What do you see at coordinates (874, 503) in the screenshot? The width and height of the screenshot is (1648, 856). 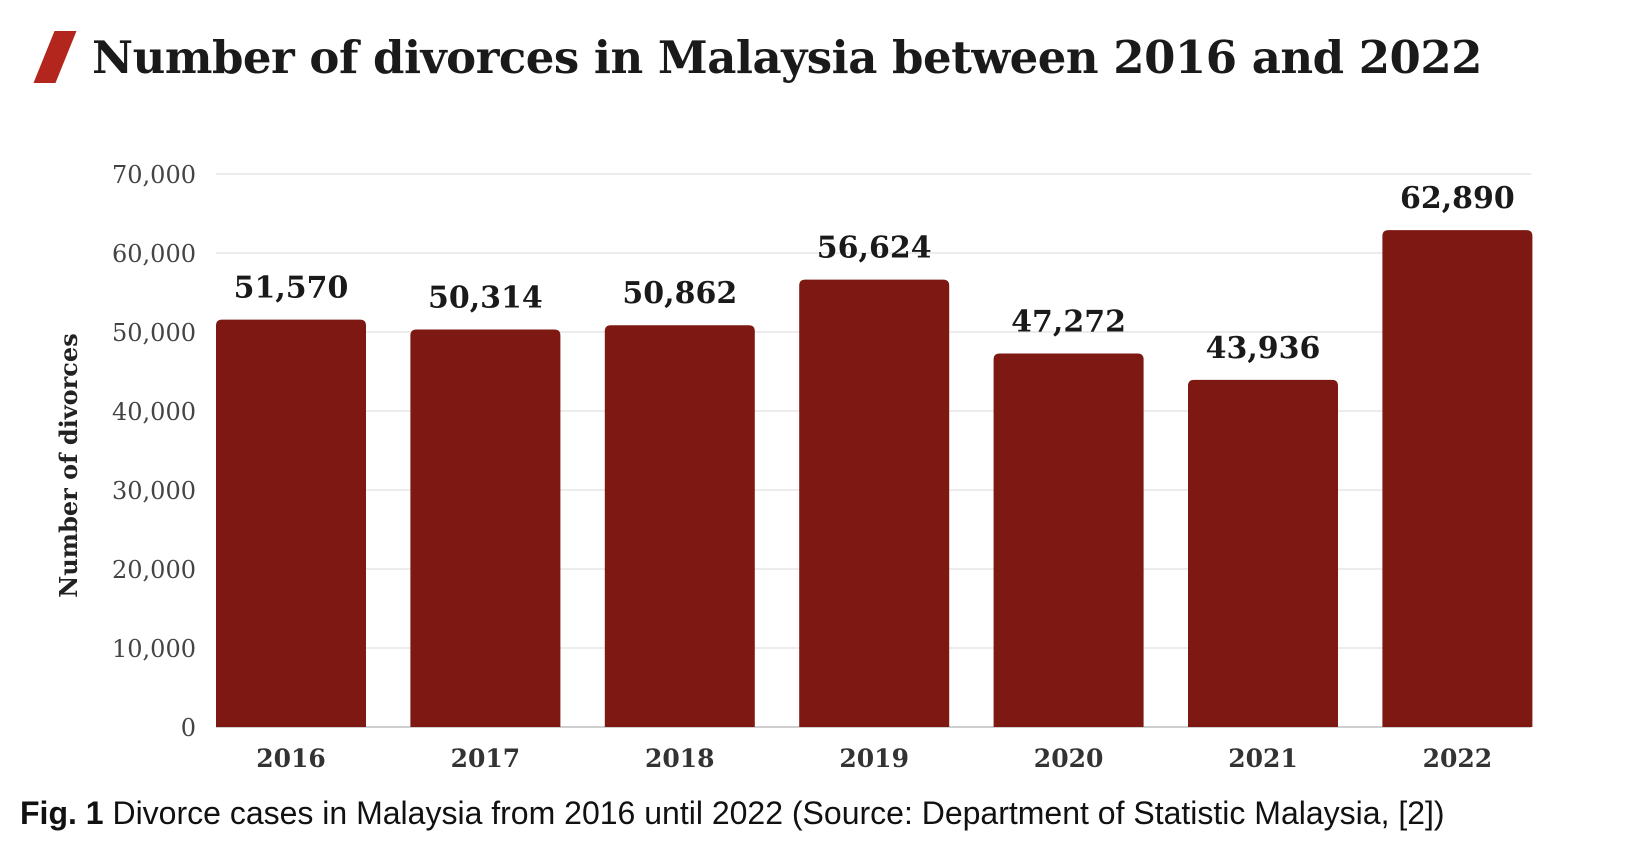 I see `bar-2019` at bounding box center [874, 503].